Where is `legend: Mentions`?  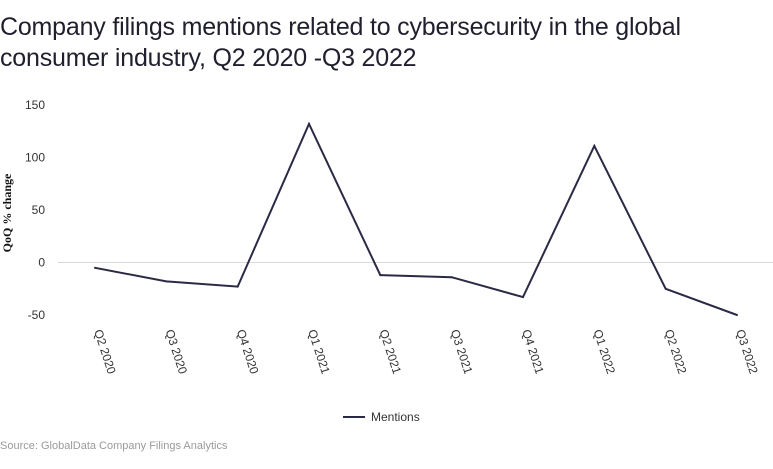 legend: Mentions is located at coordinates (381, 417).